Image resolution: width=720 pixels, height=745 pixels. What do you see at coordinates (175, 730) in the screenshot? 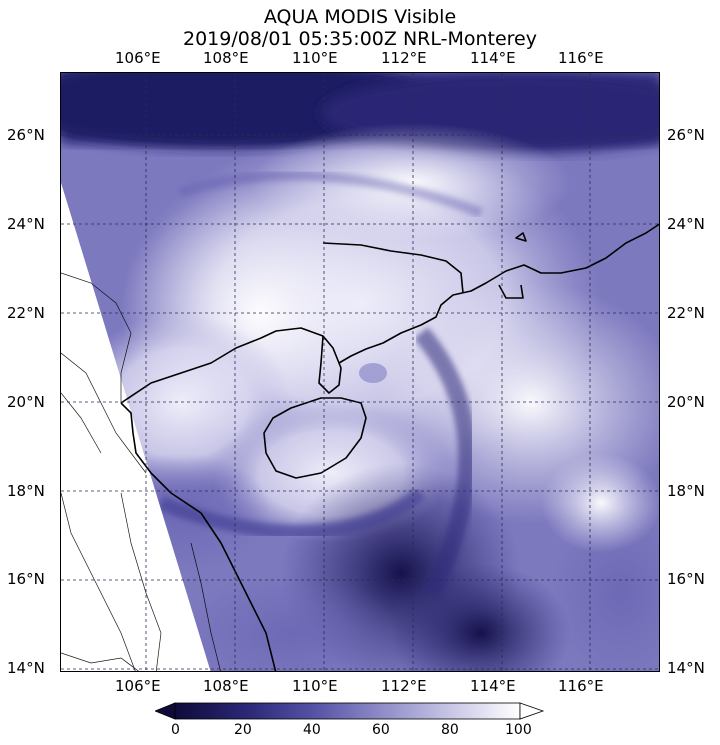
I see `colorbar-tick: 0` at bounding box center [175, 730].